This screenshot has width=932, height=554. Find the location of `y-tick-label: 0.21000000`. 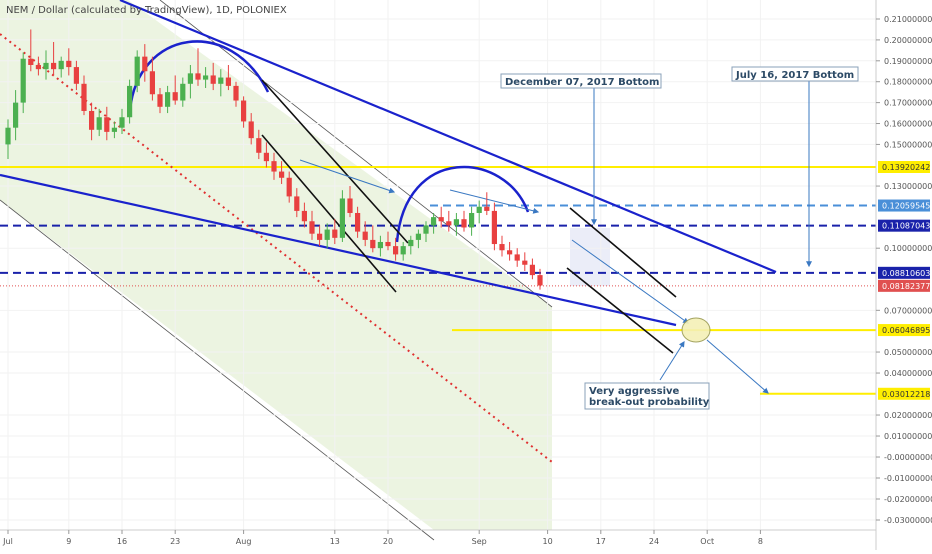

y-tick-label: 0.21000000 is located at coordinates (908, 19).